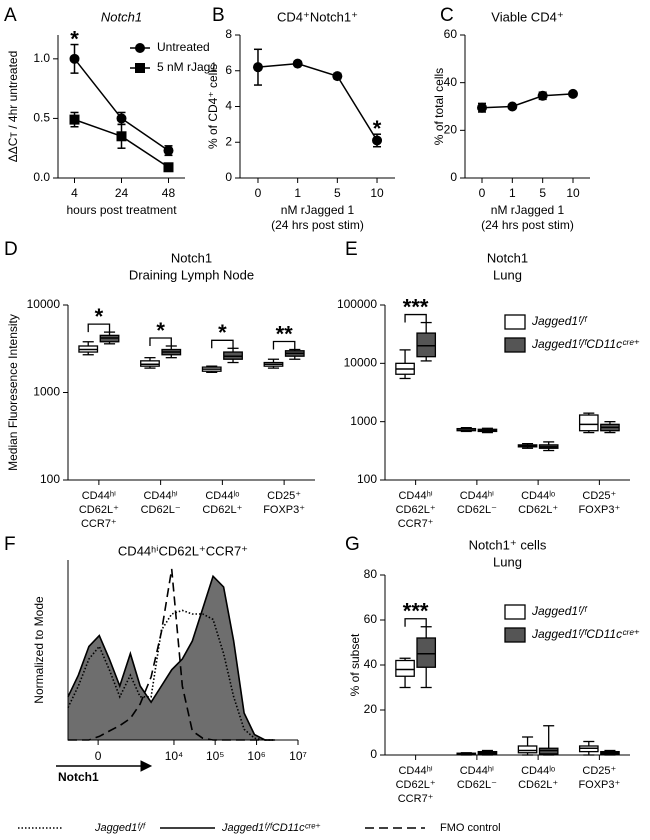 This screenshot has width=650, height=840. What do you see at coordinates (371, 709) in the screenshot?
I see `y-tick-label: 20` at bounding box center [371, 709].